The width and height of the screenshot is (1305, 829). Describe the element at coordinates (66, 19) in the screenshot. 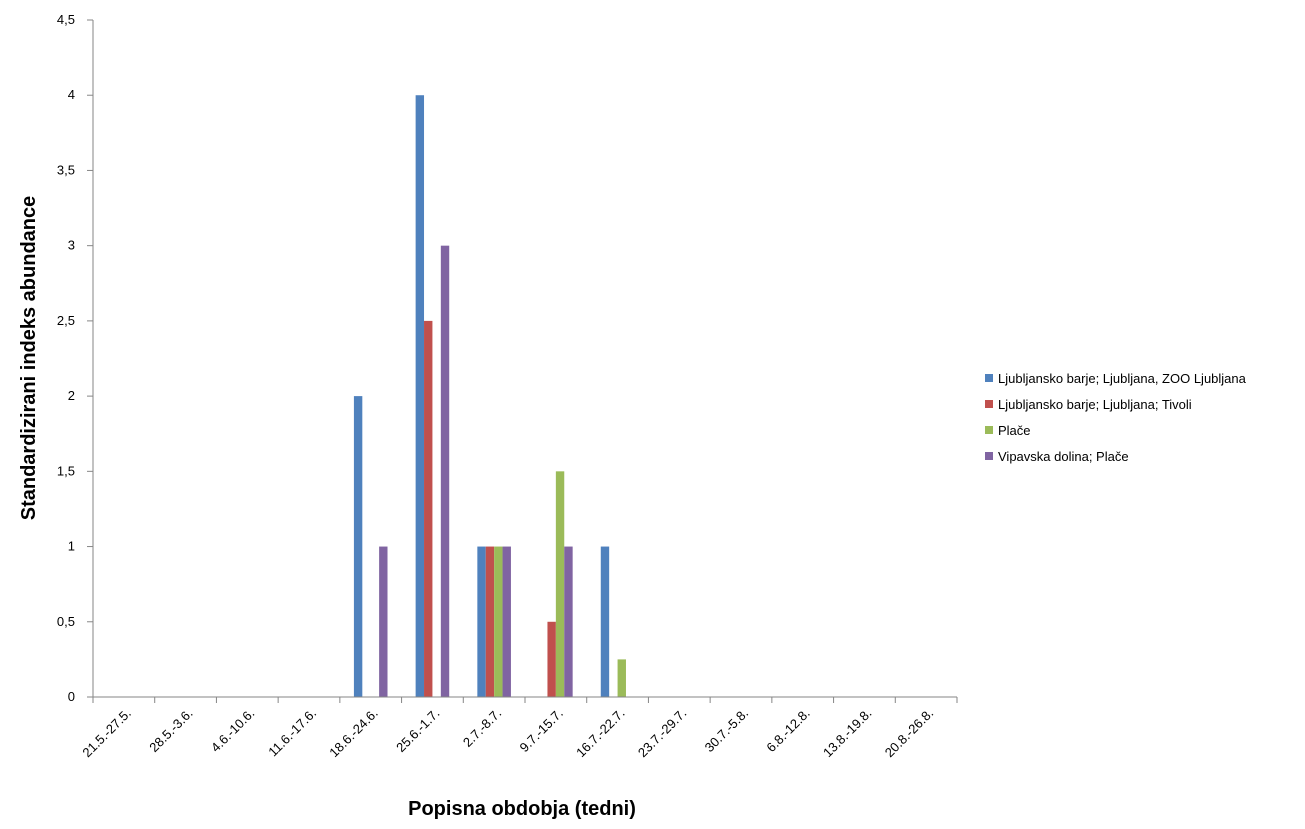

I see `y-tick-label: 4,5` at that location.